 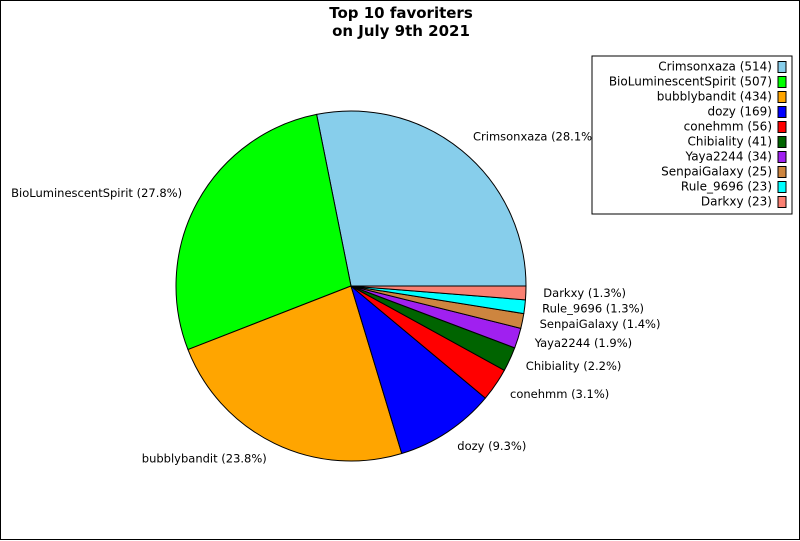 What do you see at coordinates (593, 308) in the screenshot?
I see `slice-label-rule-9696: Rule_9696 (1.3%)` at bounding box center [593, 308].